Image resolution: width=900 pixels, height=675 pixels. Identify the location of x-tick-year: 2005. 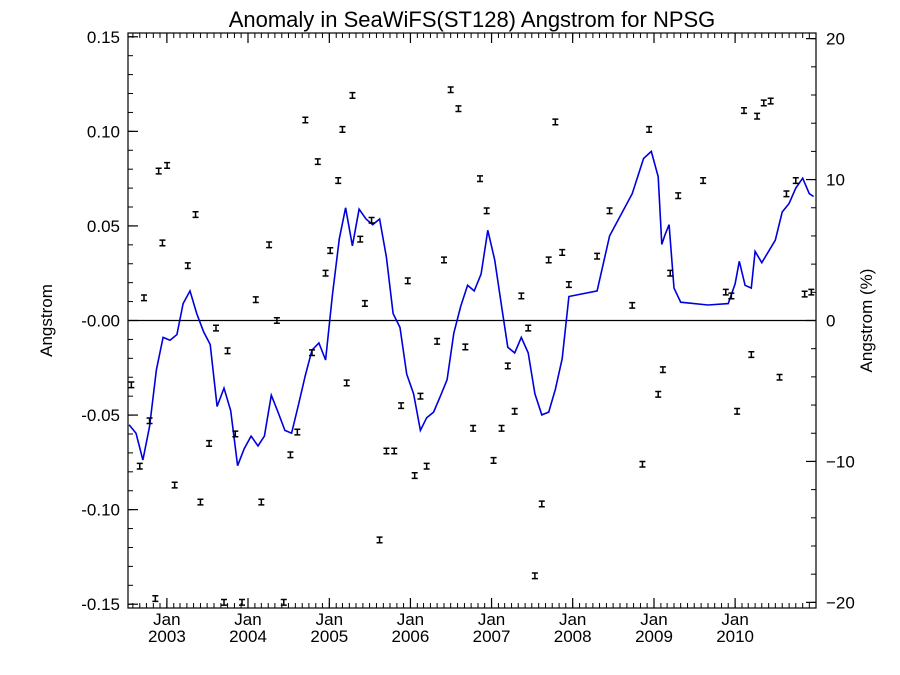
(329, 636).